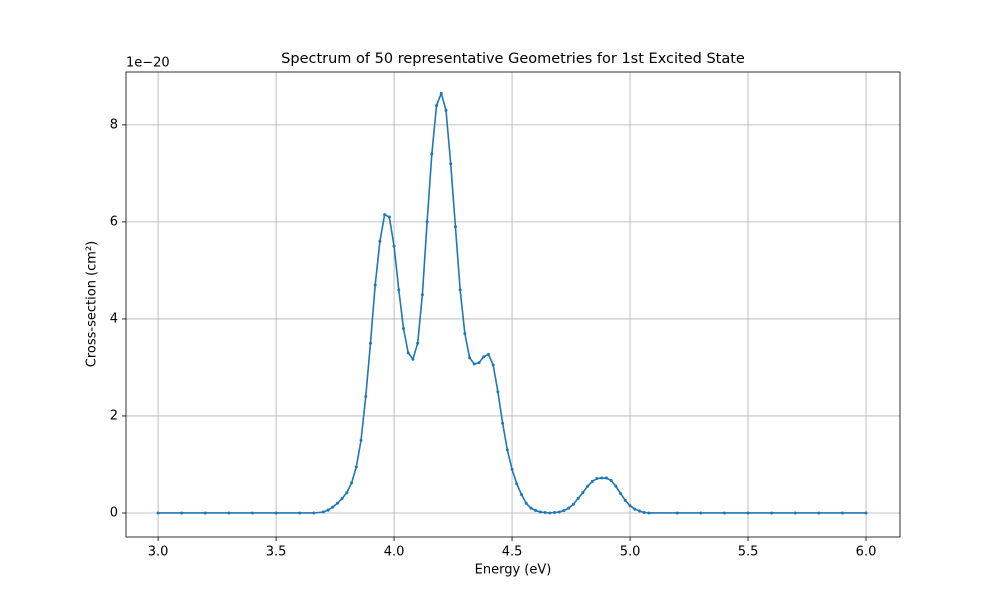 This screenshot has height=600, width=1000. What do you see at coordinates (114, 415) in the screenshot?
I see `y-tick-label: 2` at bounding box center [114, 415].